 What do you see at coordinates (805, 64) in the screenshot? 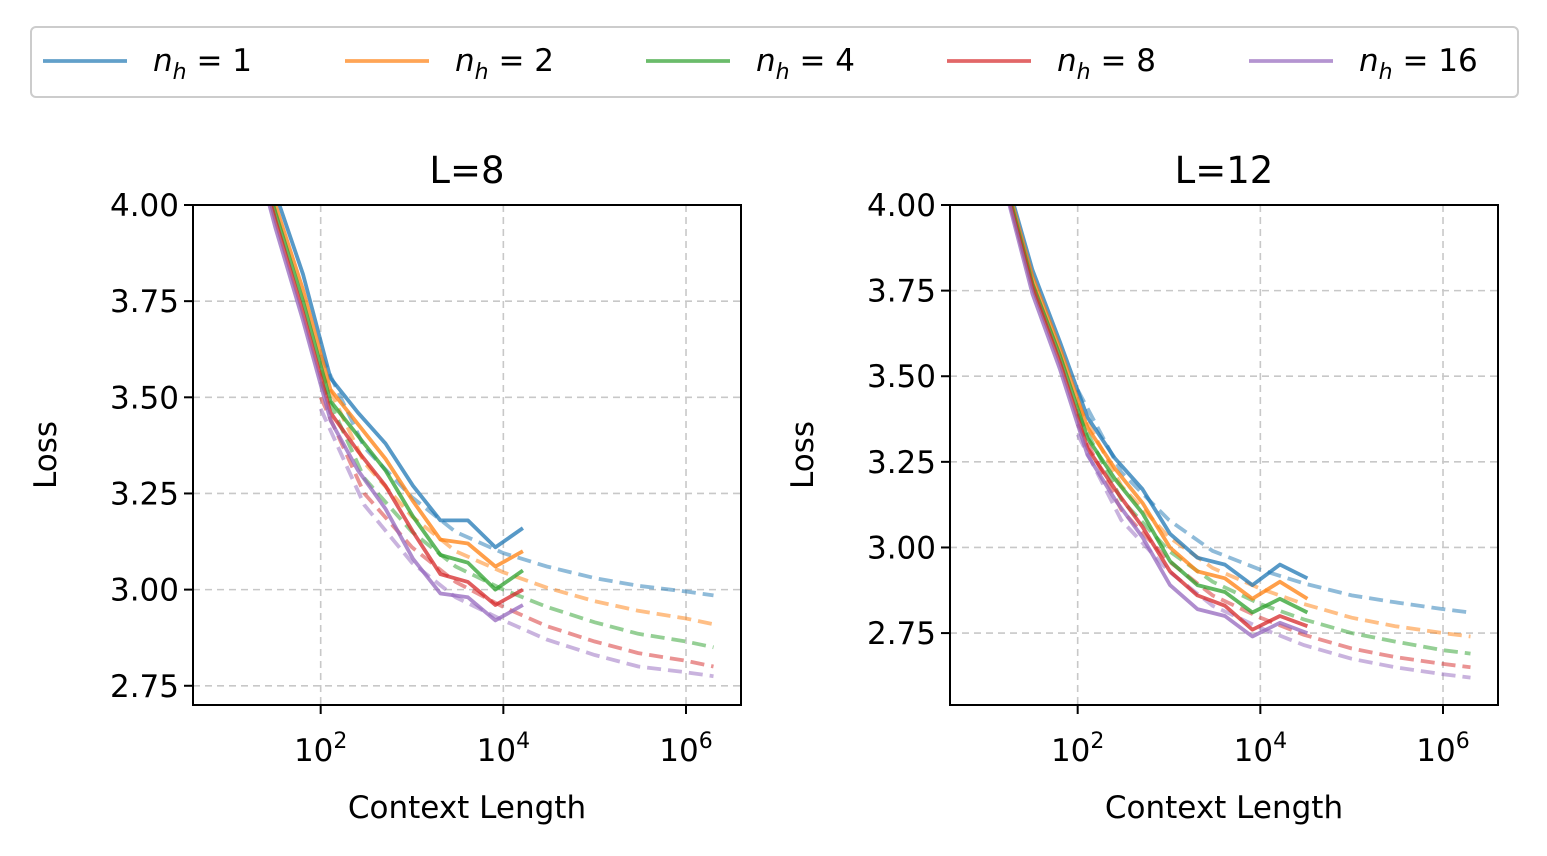
I see `legend-label-2: nh = 4` at bounding box center [805, 64].